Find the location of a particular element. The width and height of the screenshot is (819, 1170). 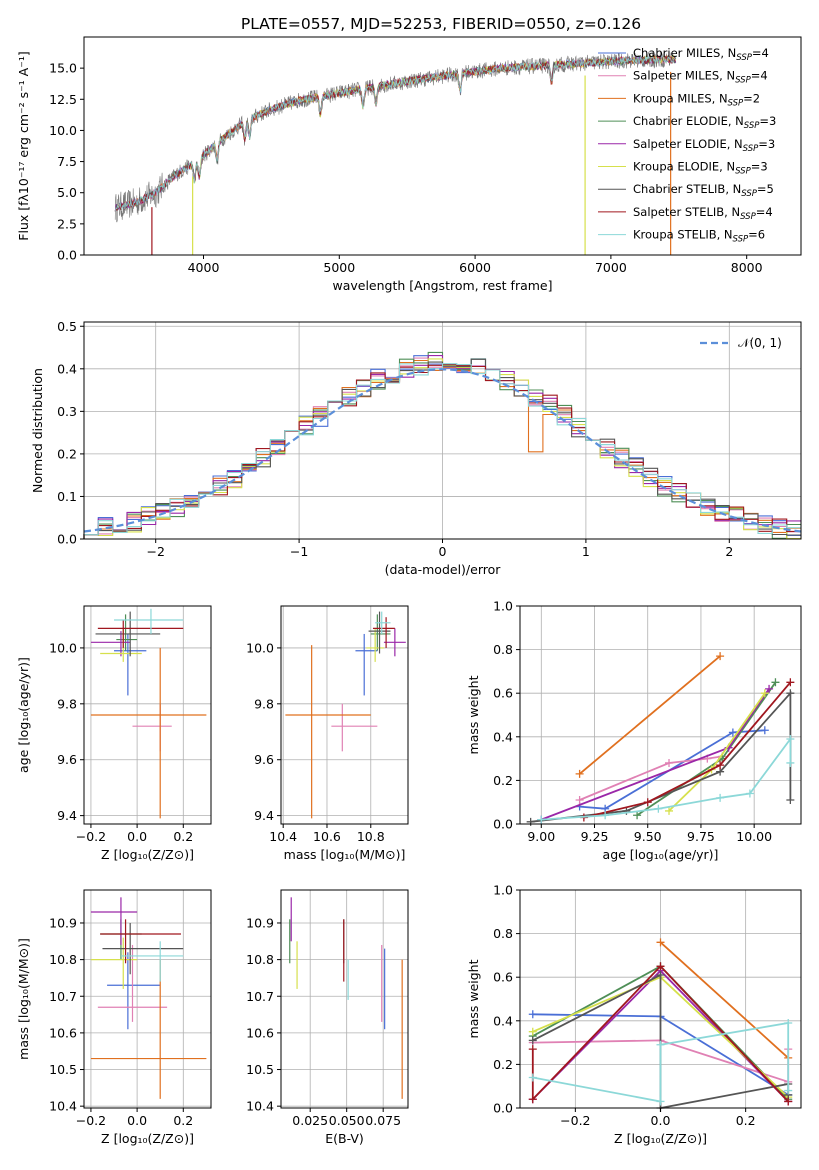

legend-text: Salpeter MILES, N is located at coordinates (684, 76).